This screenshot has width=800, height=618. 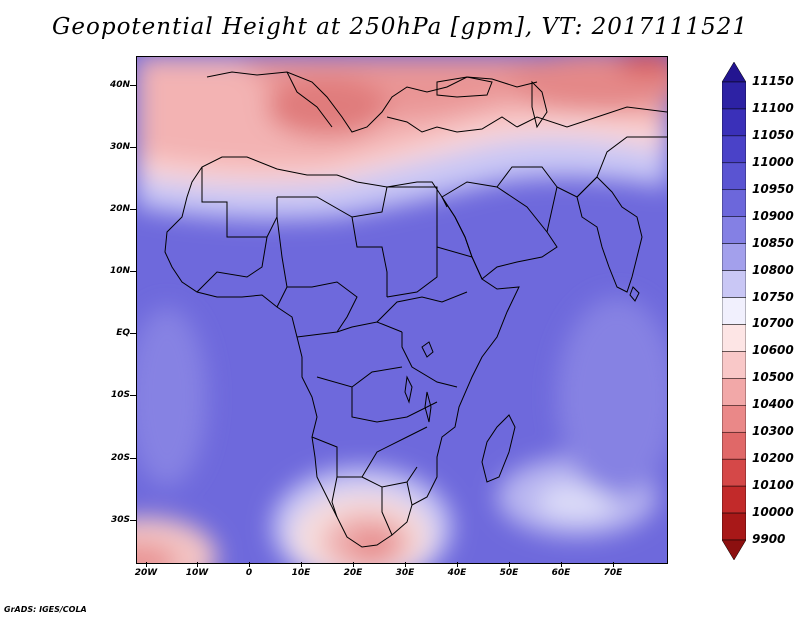 What do you see at coordinates (773, 215) in the screenshot?
I see `colorbar-label: 10900` at bounding box center [773, 215].